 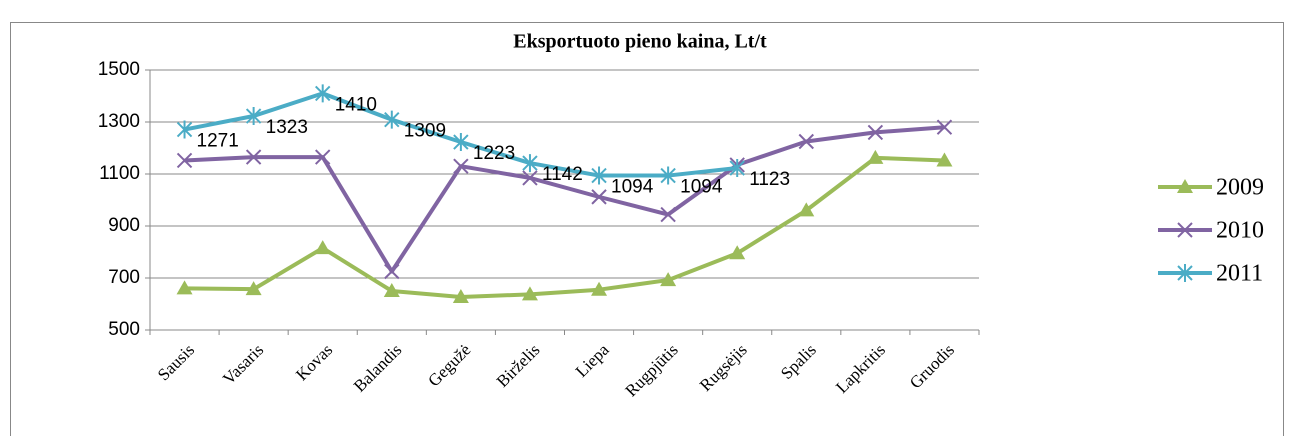 What do you see at coordinates (287, 127) in the screenshot?
I see `data-label: 1323` at bounding box center [287, 127].